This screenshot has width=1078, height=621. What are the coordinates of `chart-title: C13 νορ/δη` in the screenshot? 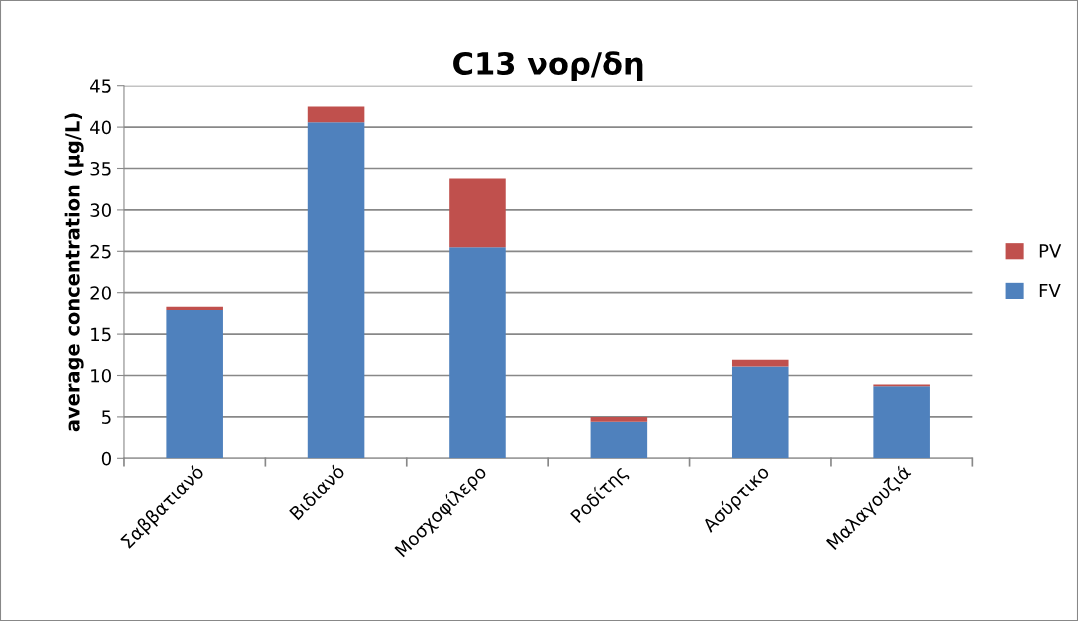 It's located at (548, 66).